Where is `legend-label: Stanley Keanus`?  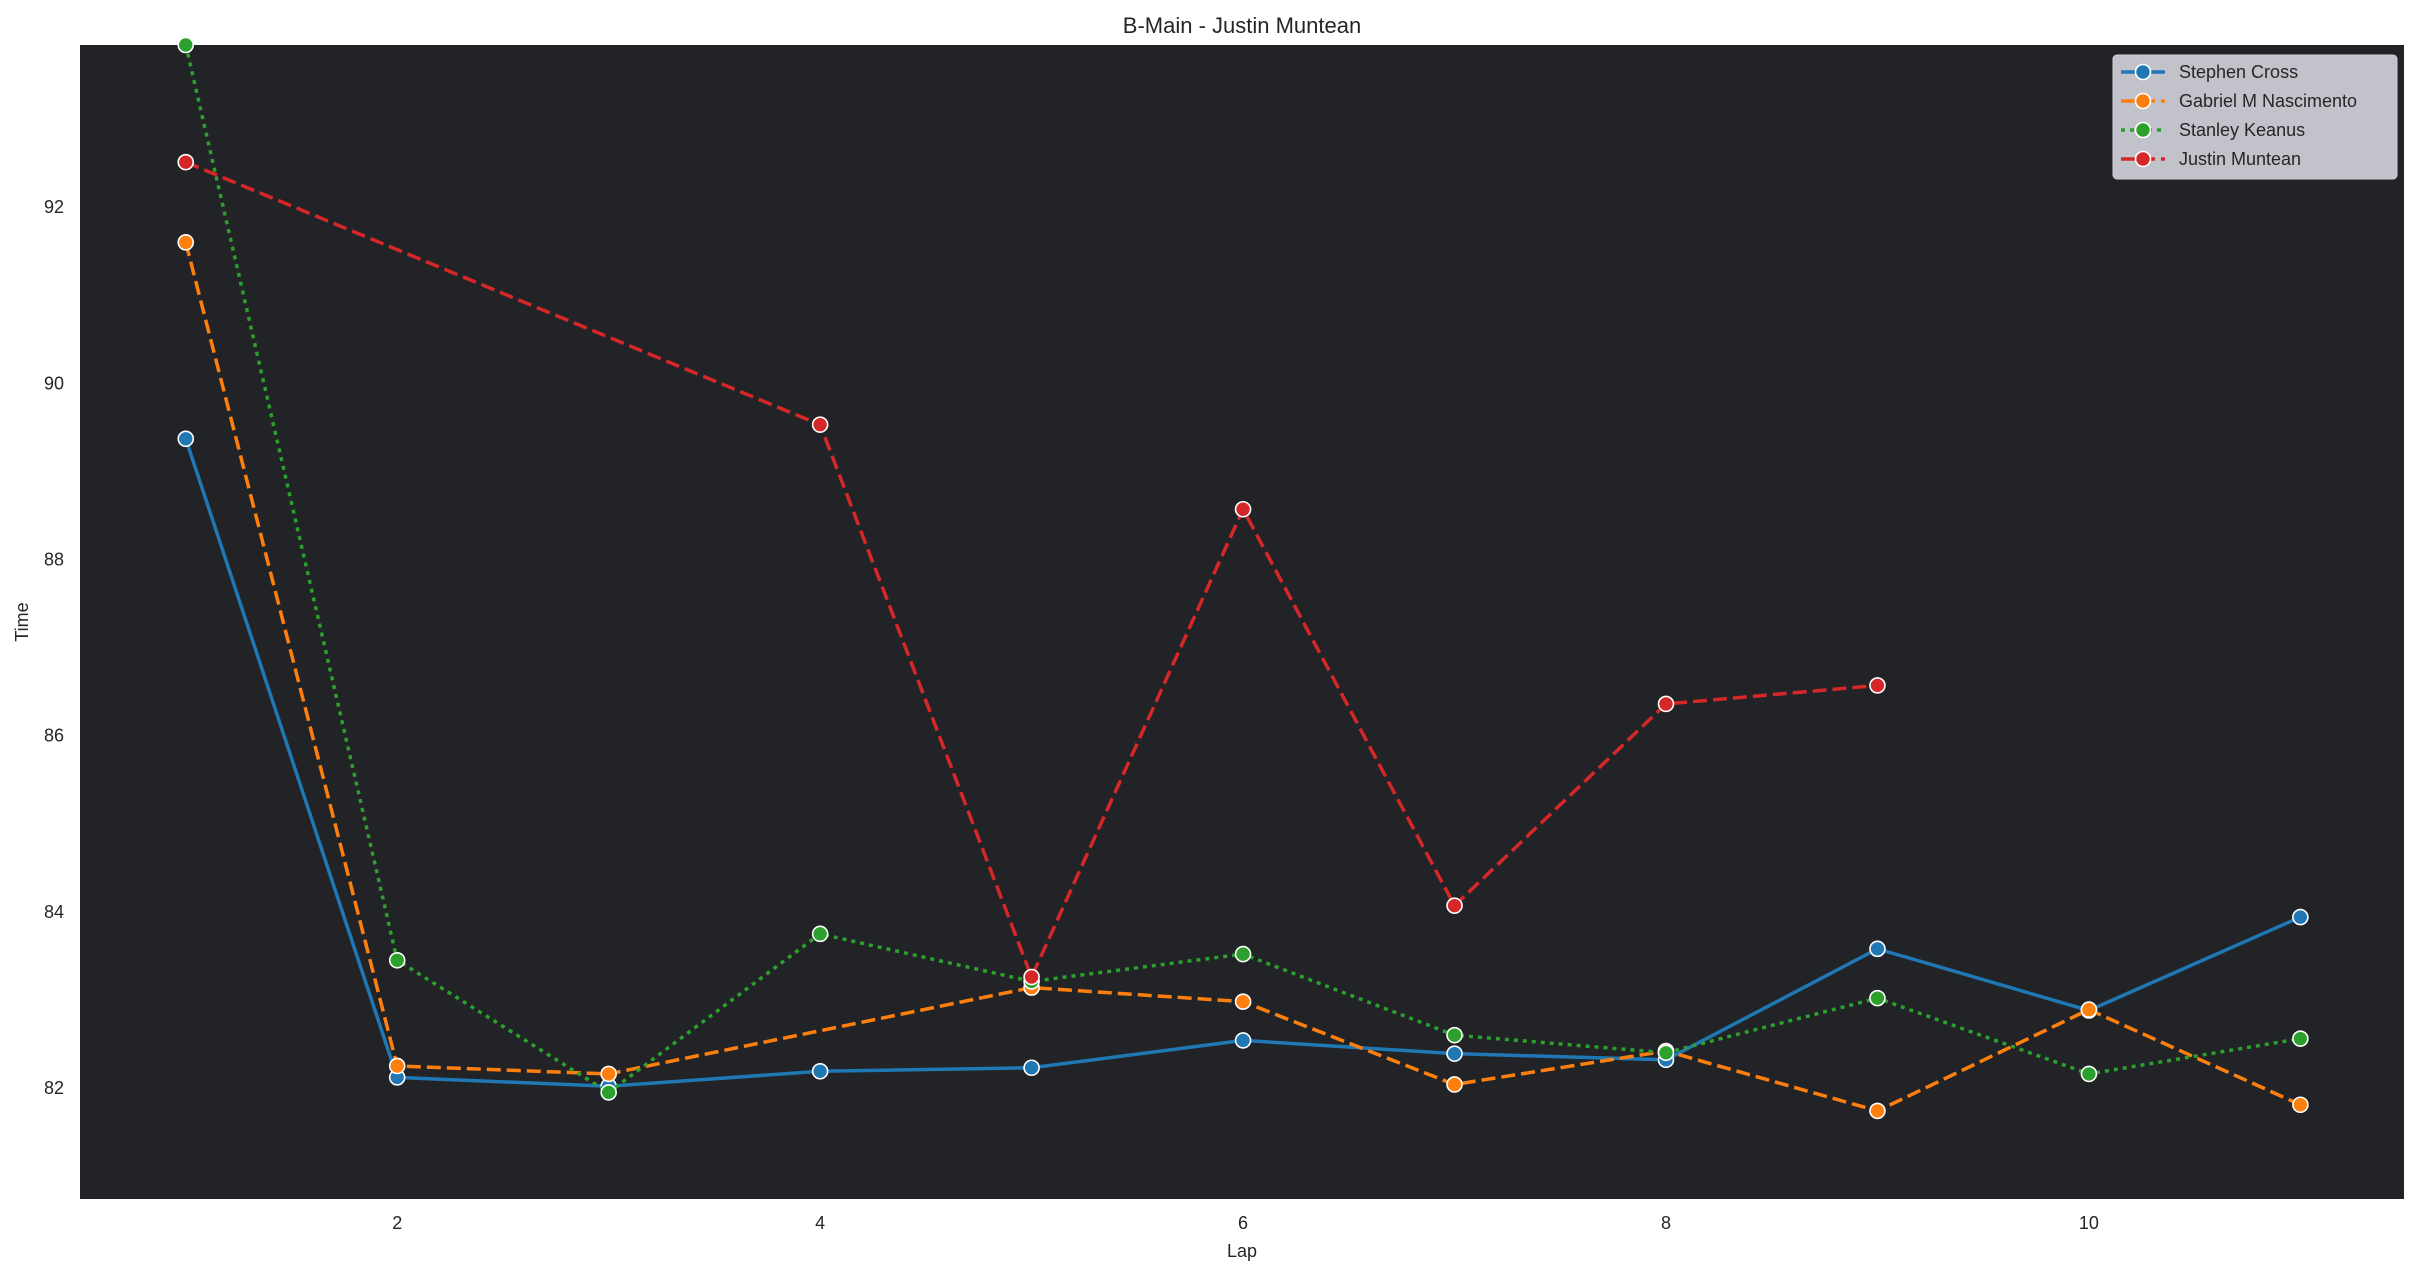 legend-label: Stanley Keanus is located at coordinates (2242, 130).